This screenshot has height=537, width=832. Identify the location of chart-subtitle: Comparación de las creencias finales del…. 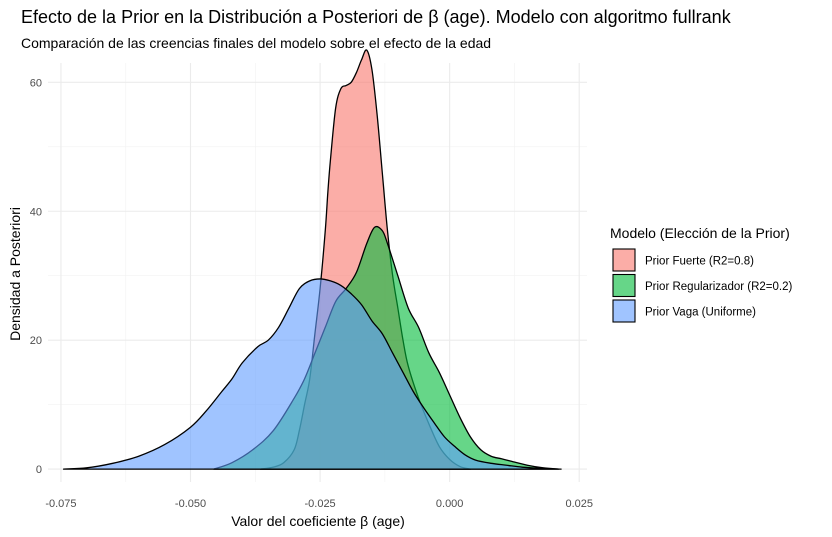
(256, 43).